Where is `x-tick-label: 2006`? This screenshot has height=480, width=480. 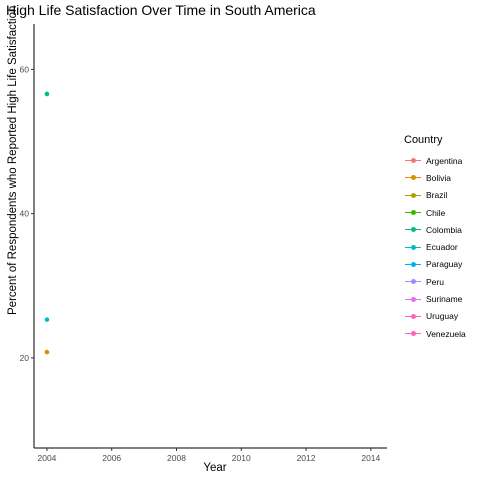 x-tick-label: 2006 is located at coordinates (111, 458).